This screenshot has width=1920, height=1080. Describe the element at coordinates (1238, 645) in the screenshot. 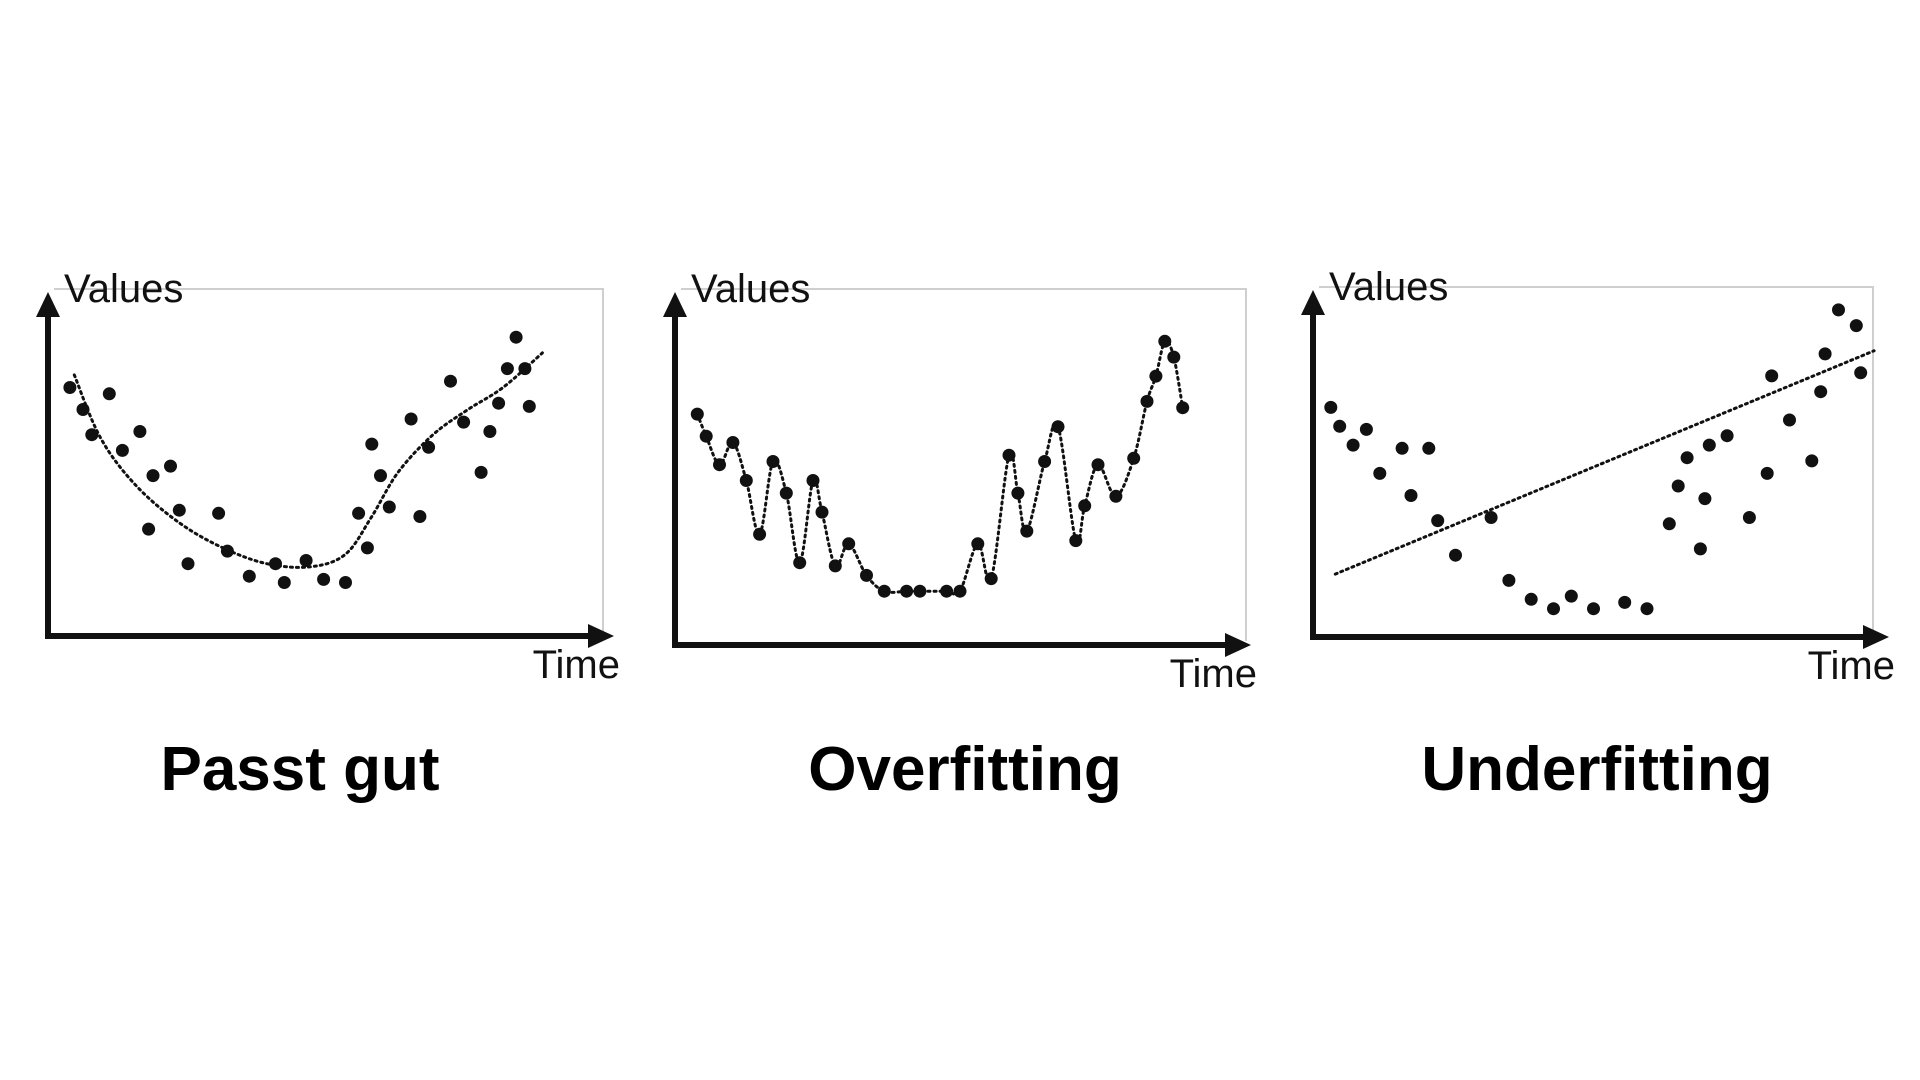

I see `x-axis-arrow` at that location.